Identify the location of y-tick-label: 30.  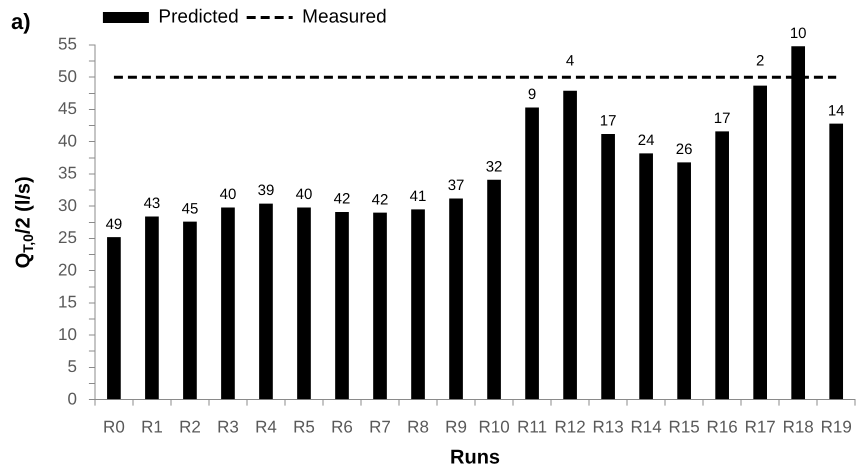
(67, 205).